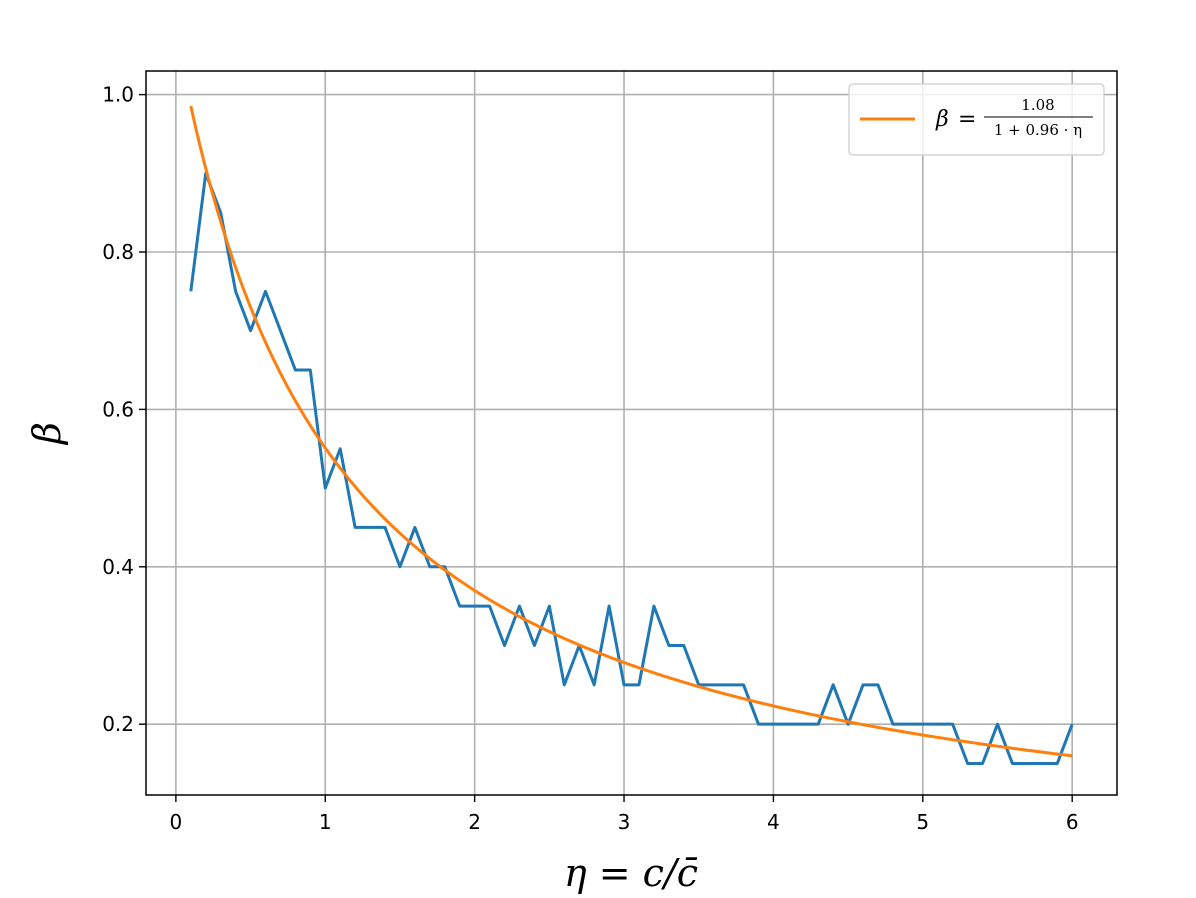 Image resolution: width=1196 pixels, height=898 pixels. What do you see at coordinates (118, 724) in the screenshot?
I see `y-tick-label: 0.2` at bounding box center [118, 724].